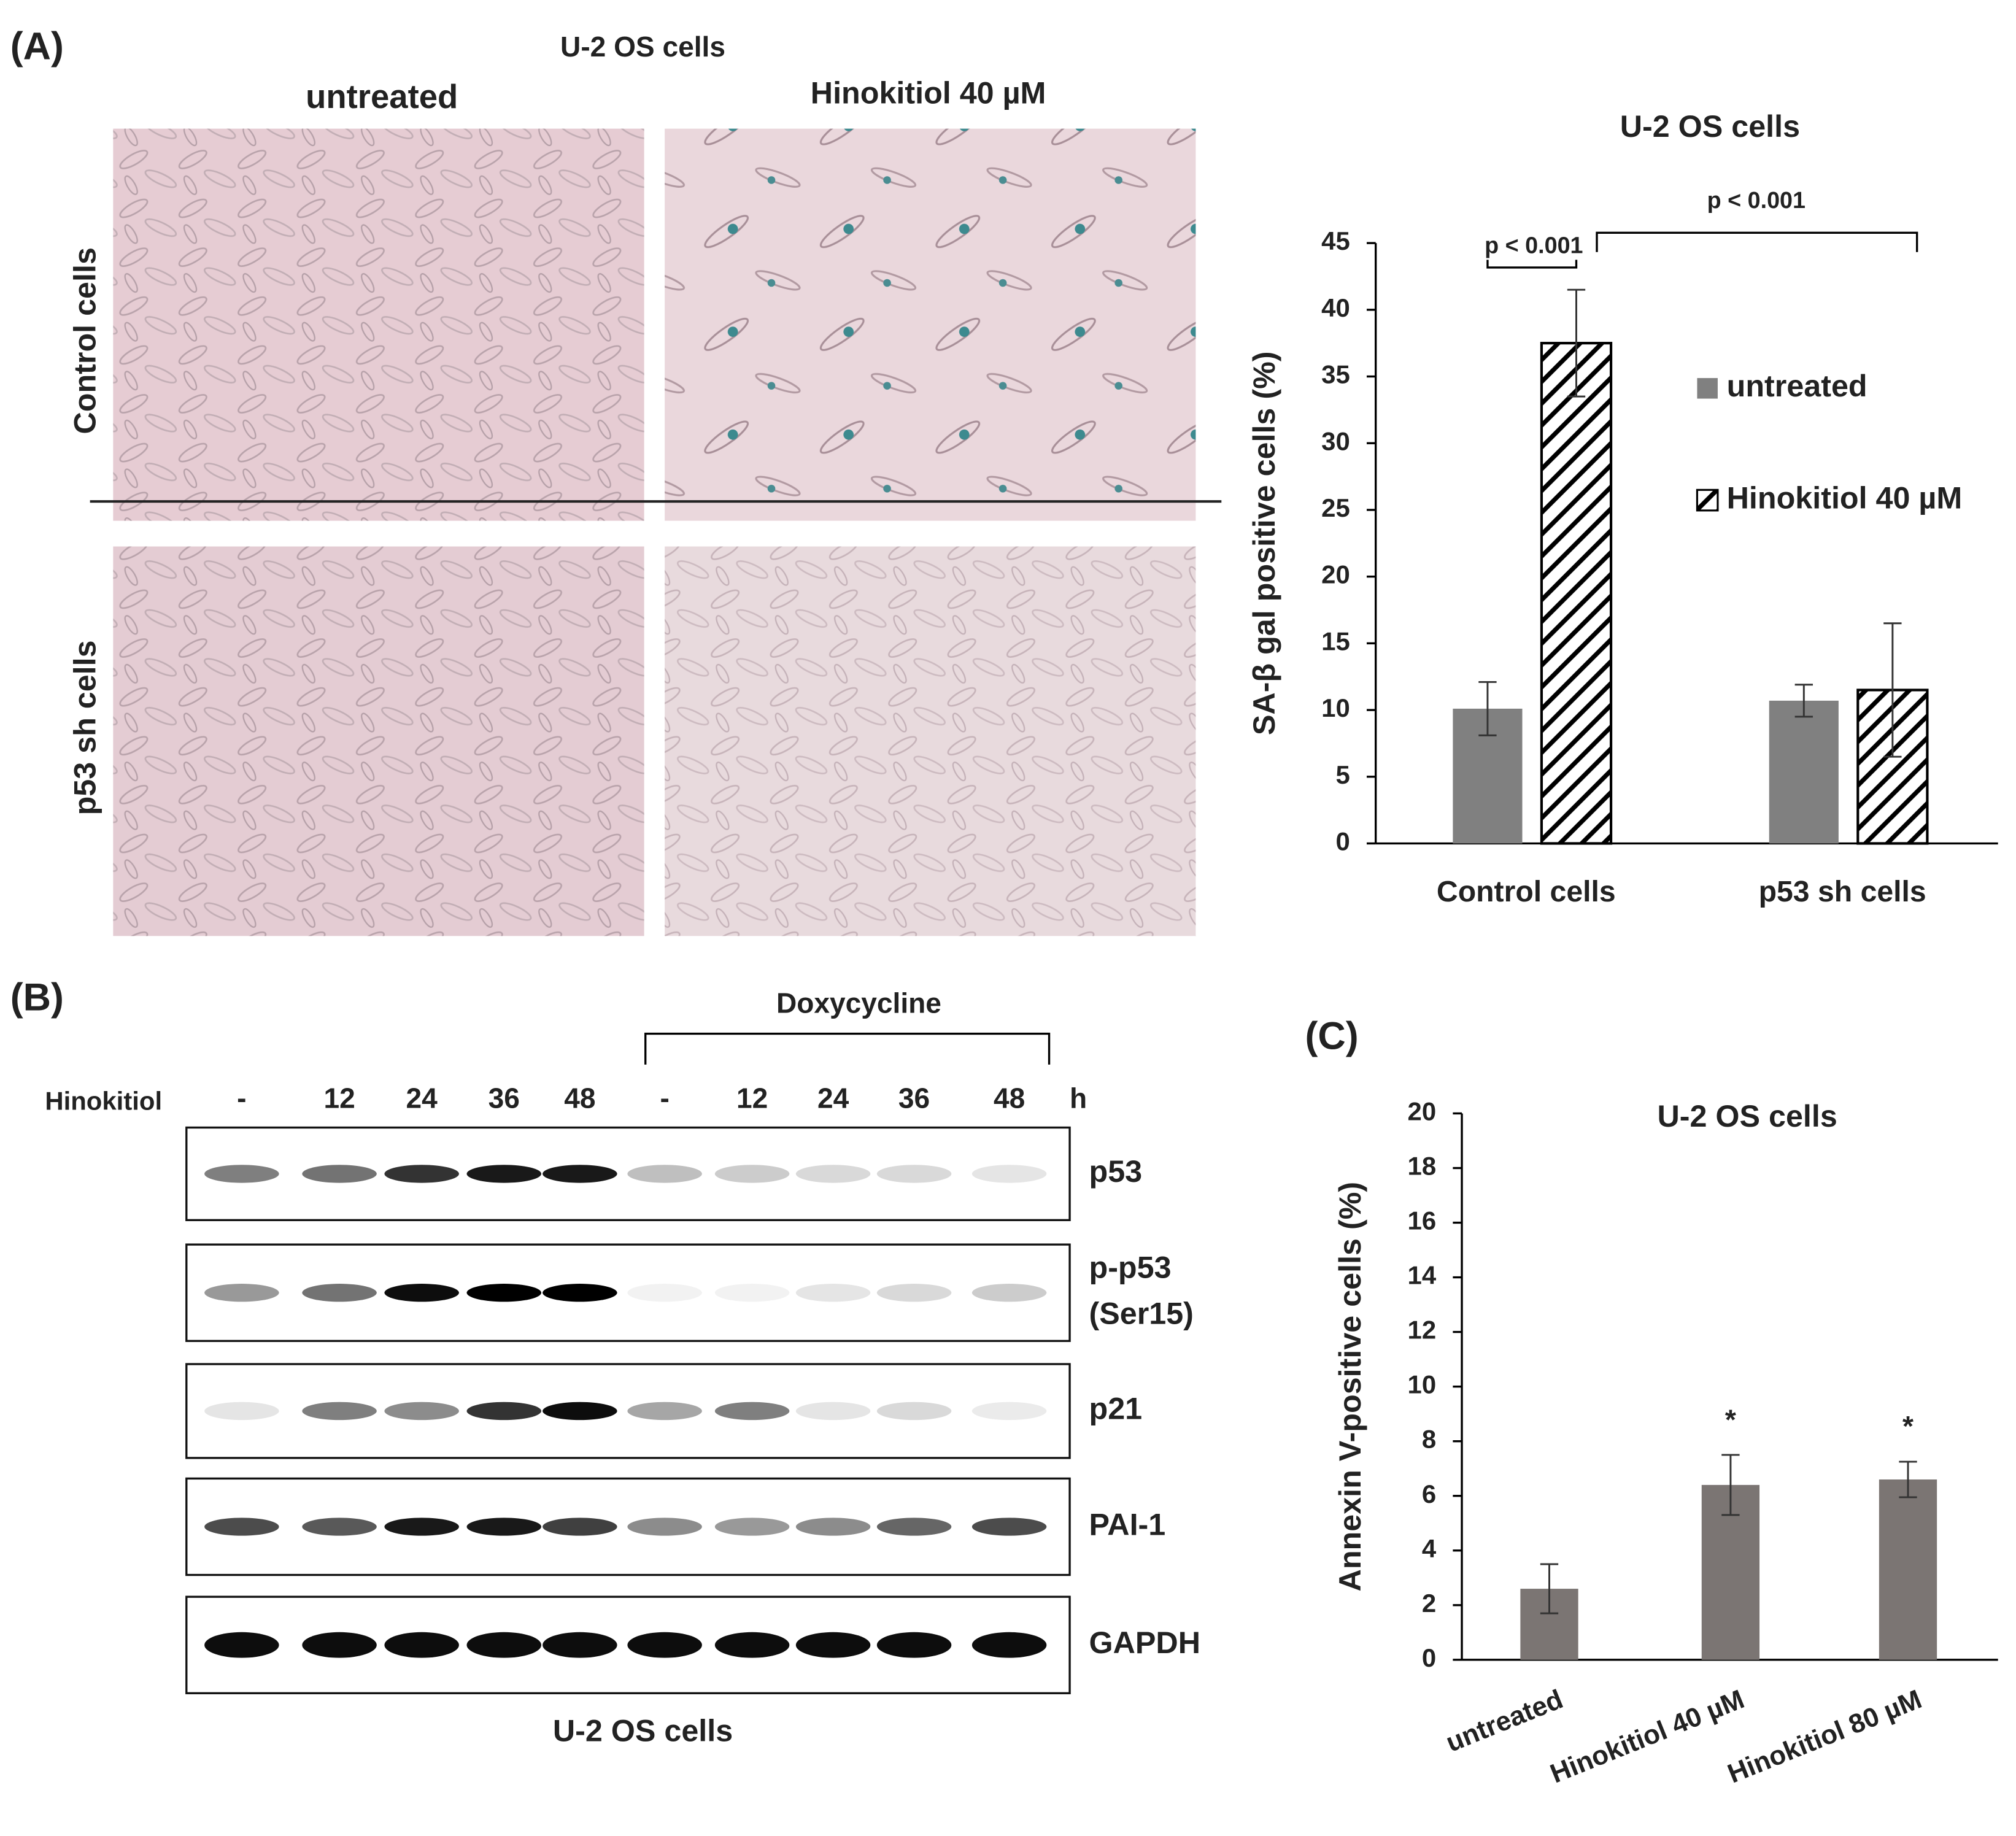  What do you see at coordinates (422, 1098) in the screenshot?
I see `lane-label: 24` at bounding box center [422, 1098].